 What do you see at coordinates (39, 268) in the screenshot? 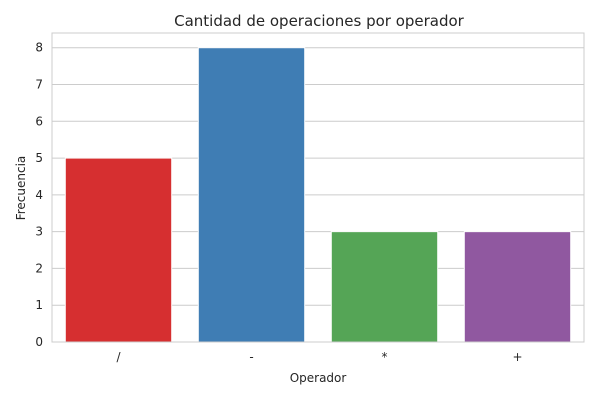
I see `y-tick-label: 2` at bounding box center [39, 268].